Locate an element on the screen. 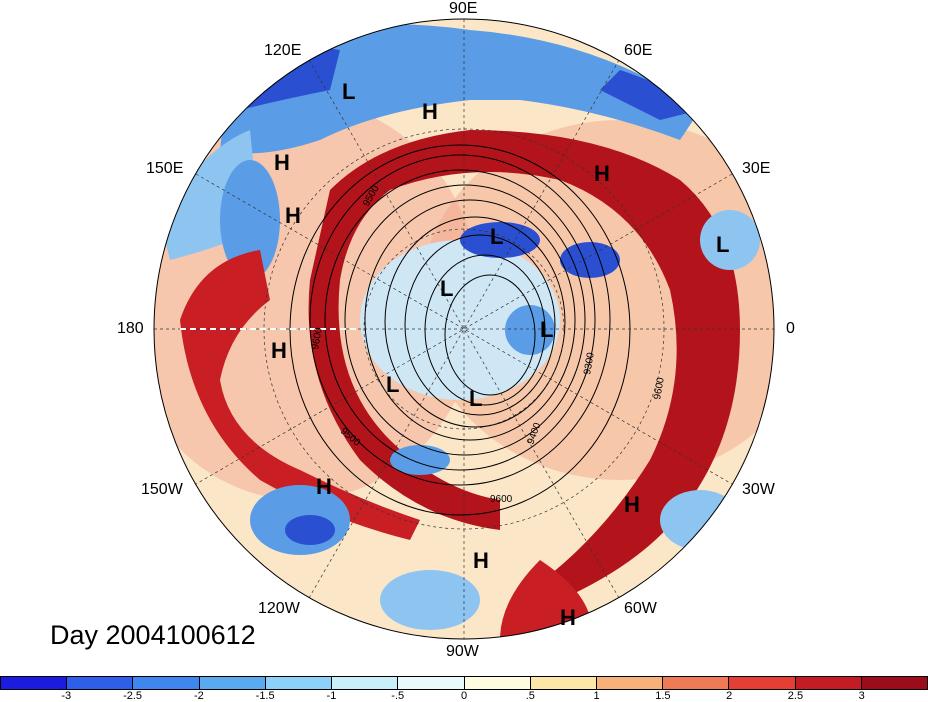  lon-label-120w: 120W is located at coordinates (279, 608).